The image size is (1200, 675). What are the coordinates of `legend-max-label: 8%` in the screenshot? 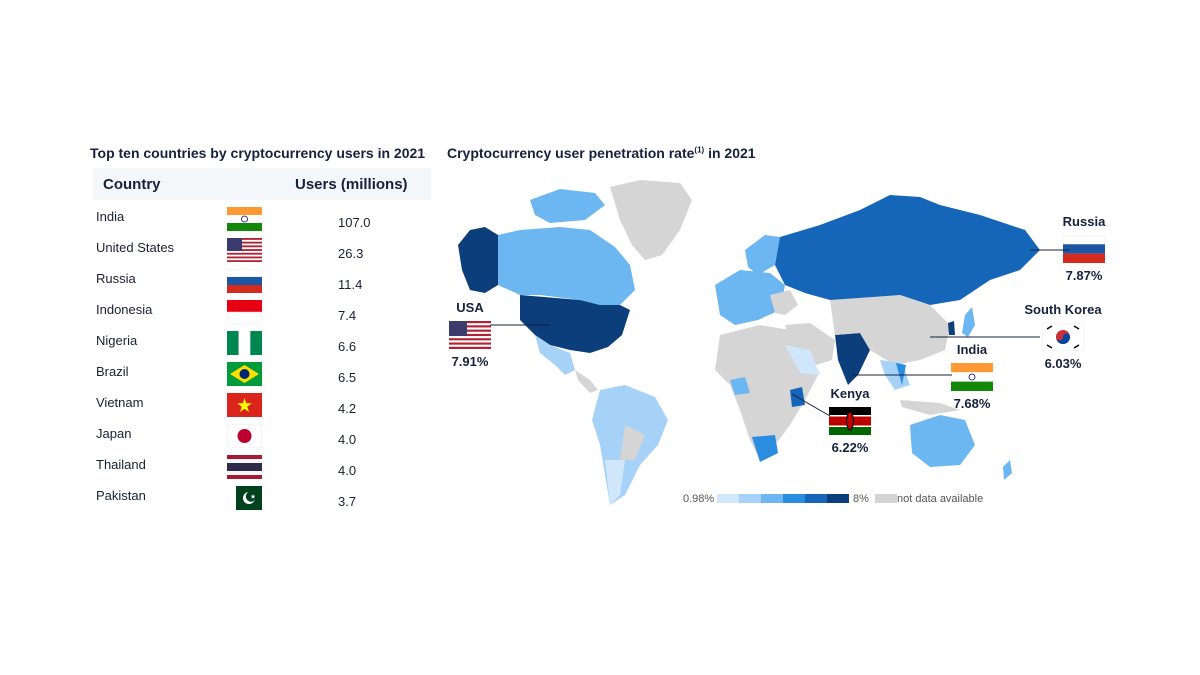 It's located at (861, 499).